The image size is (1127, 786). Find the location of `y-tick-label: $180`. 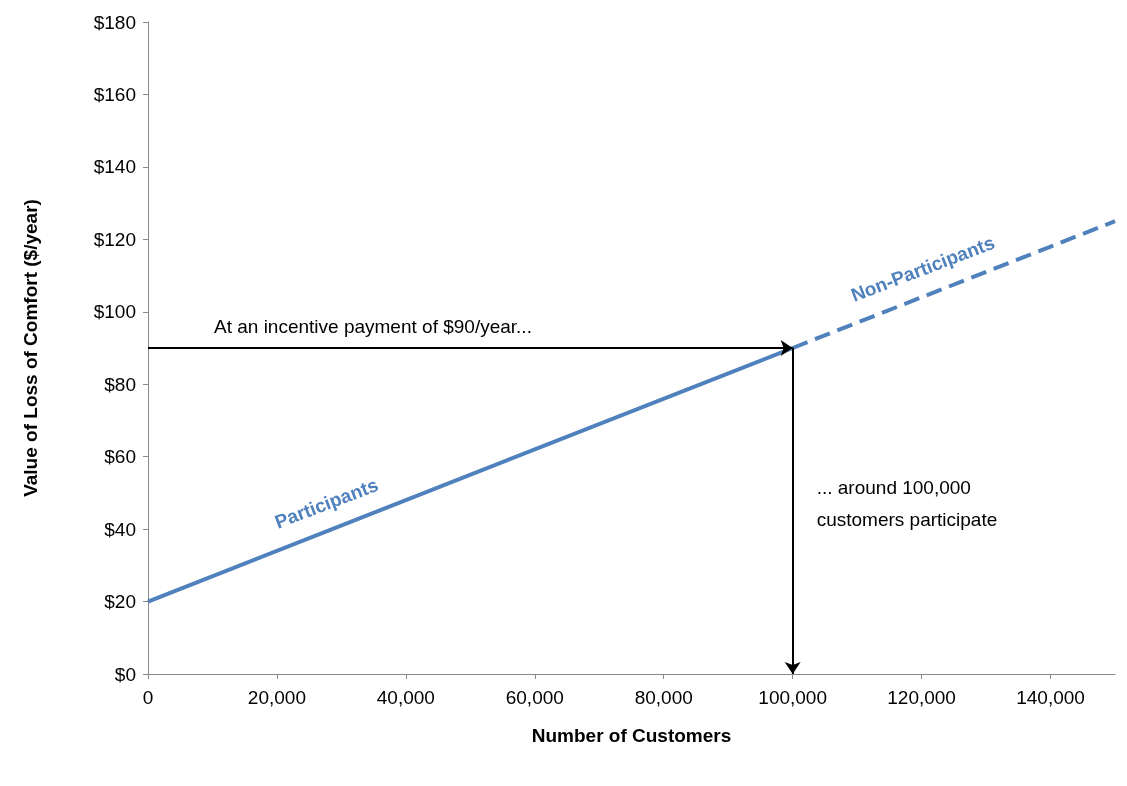

y-tick-label: $180 is located at coordinates (114, 22).